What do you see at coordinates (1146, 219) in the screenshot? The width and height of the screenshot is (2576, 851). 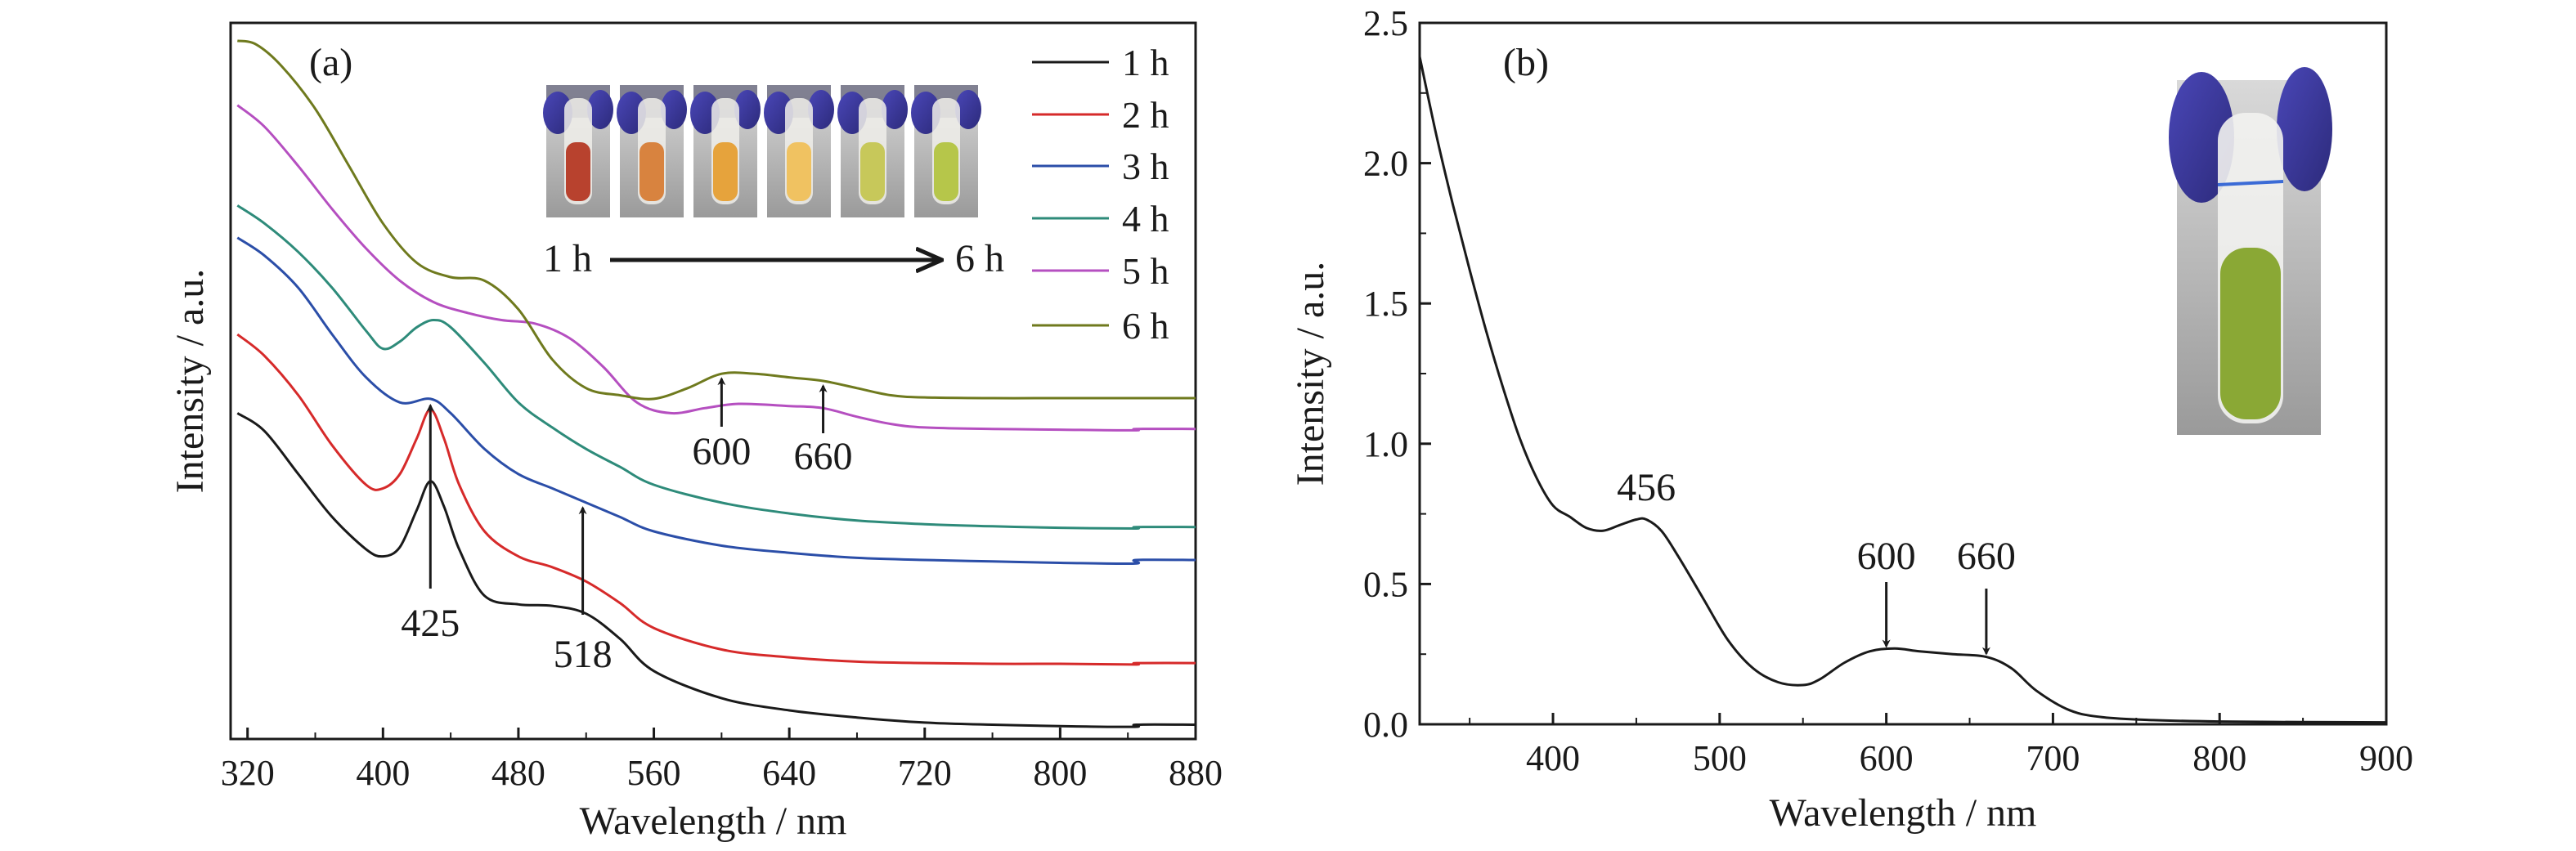 I see `legend-label-4h: 4 h` at bounding box center [1146, 219].